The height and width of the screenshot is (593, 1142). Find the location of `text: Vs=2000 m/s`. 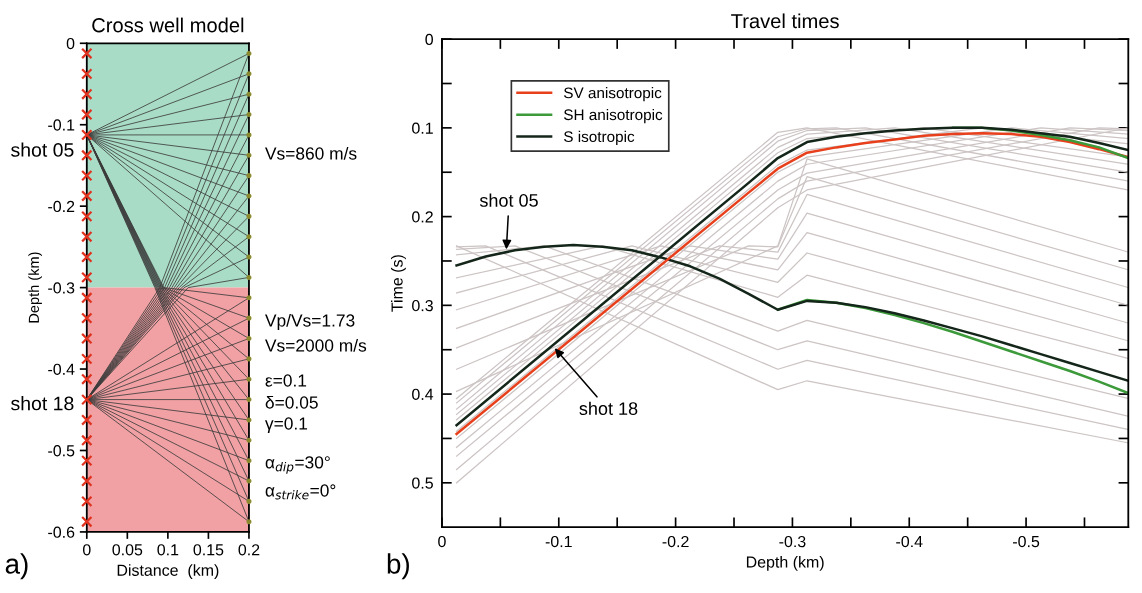

text: Vs=2000 m/s is located at coordinates (316, 345).